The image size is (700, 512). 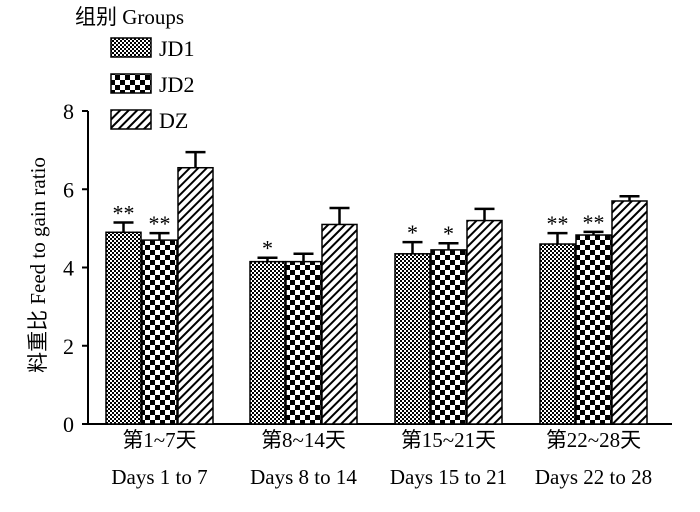 What do you see at coordinates (593, 440) in the screenshot?
I see `x-tick-label-cn: 第22~28天` at bounding box center [593, 440].